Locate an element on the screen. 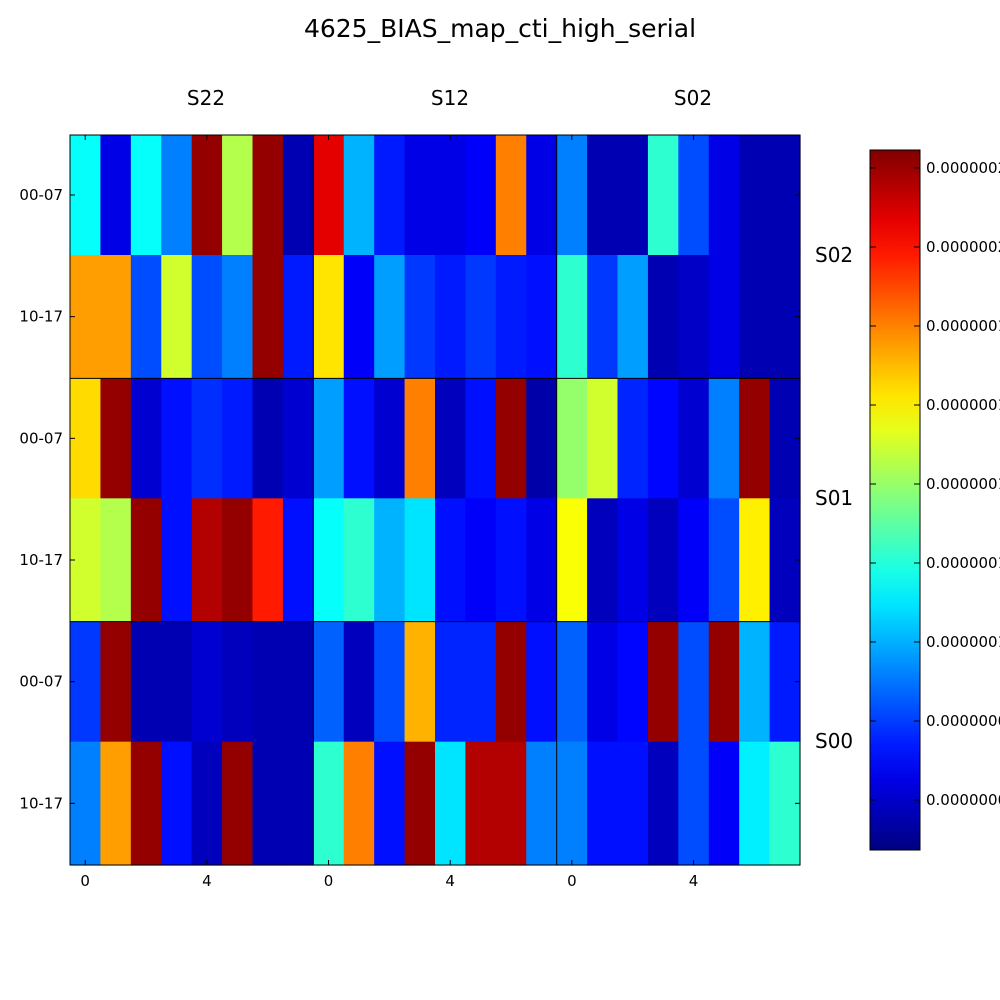  colorbar-tick-label: 0.0000002 is located at coordinates (963, 247).